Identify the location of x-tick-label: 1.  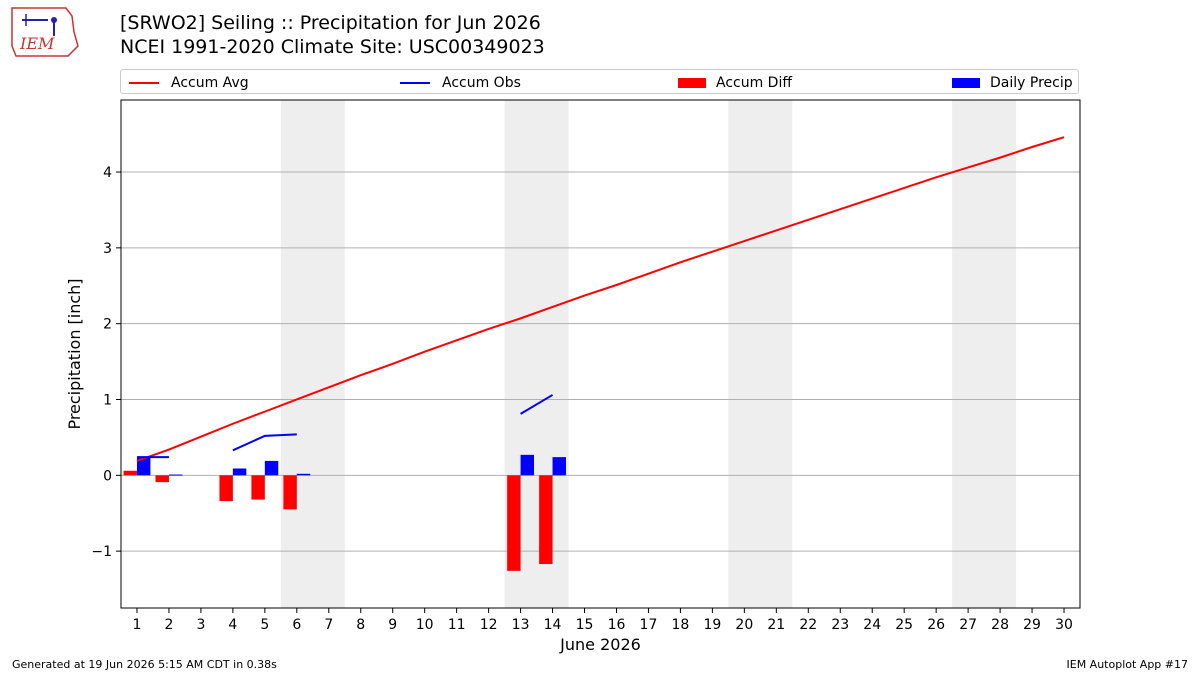
(137, 625).